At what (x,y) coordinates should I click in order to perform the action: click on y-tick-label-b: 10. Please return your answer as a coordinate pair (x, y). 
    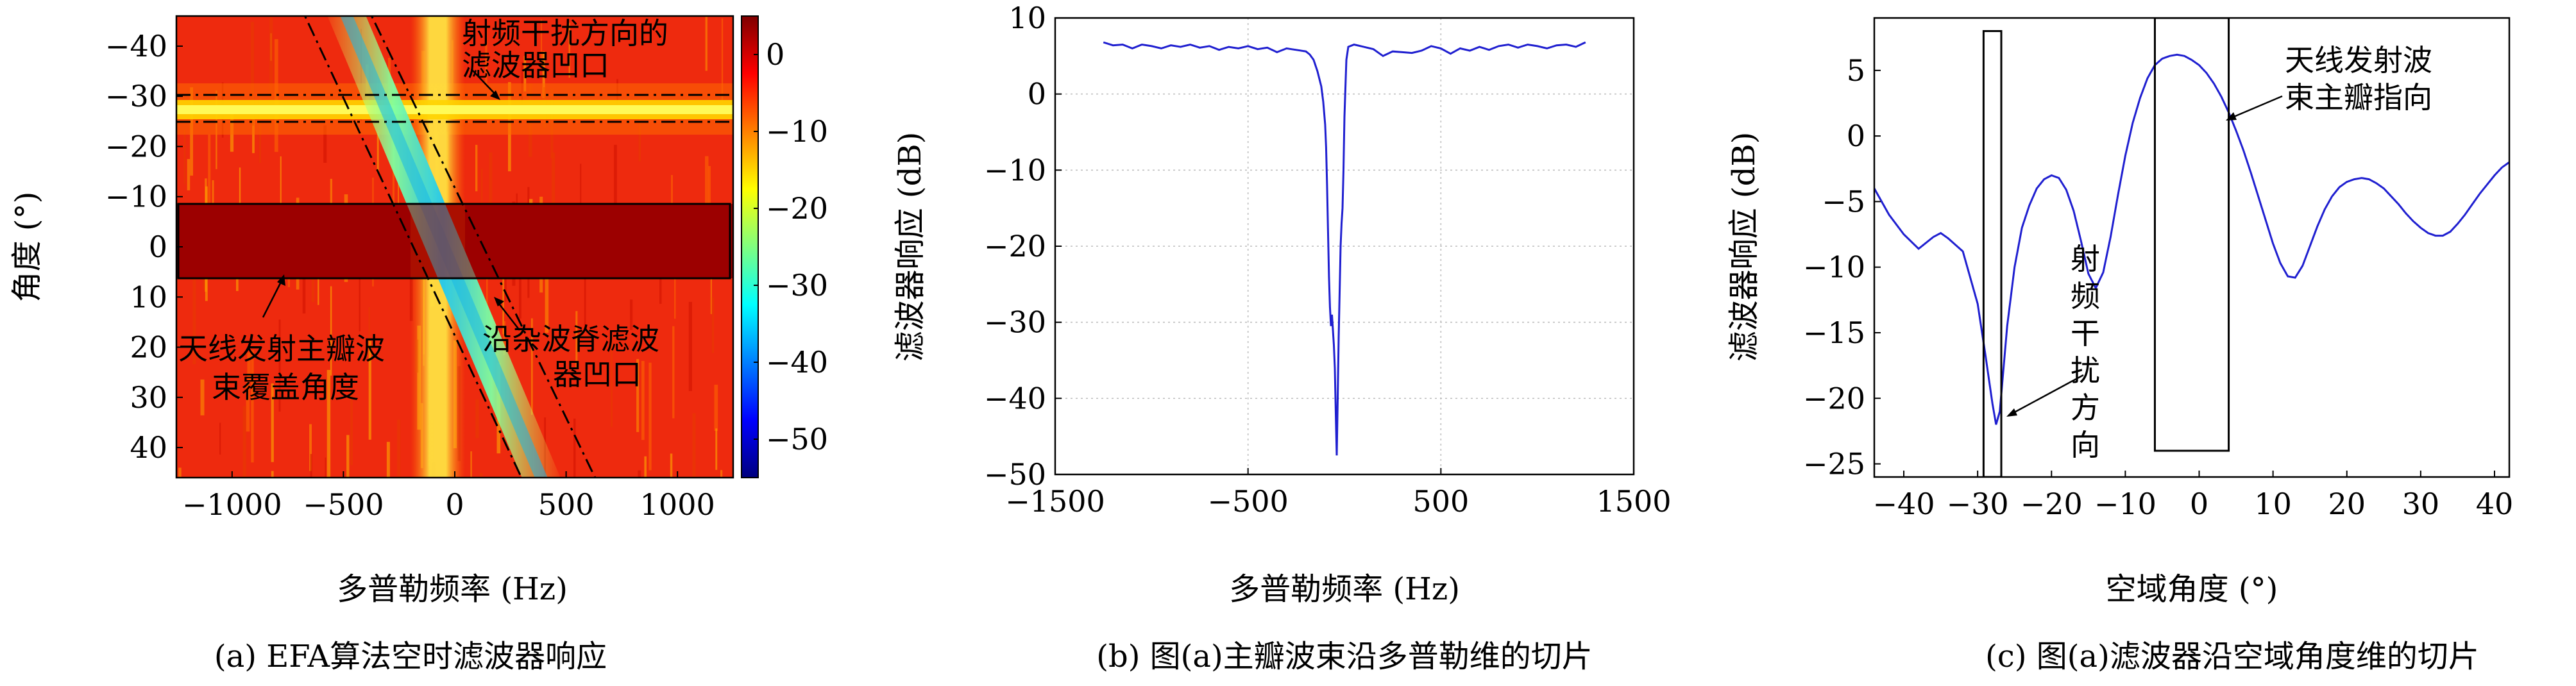
    Looking at the image, I should click on (1027, 18).